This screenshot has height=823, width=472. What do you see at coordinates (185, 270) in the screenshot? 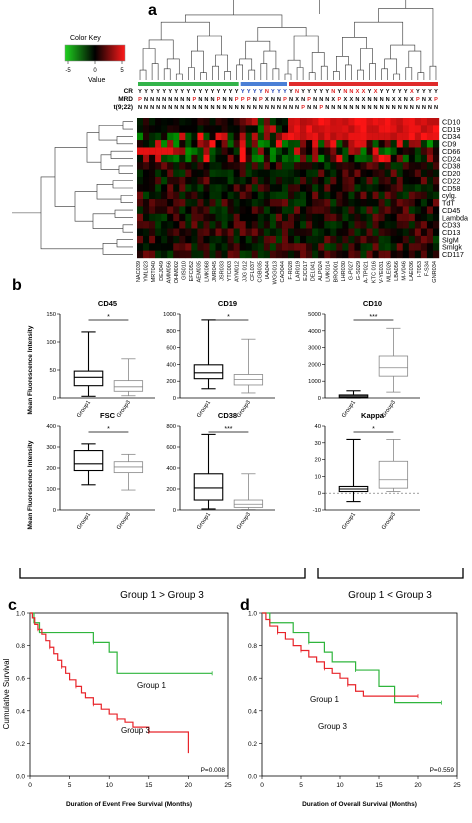
I see `sample-label: GIS010` at bounding box center [185, 270].